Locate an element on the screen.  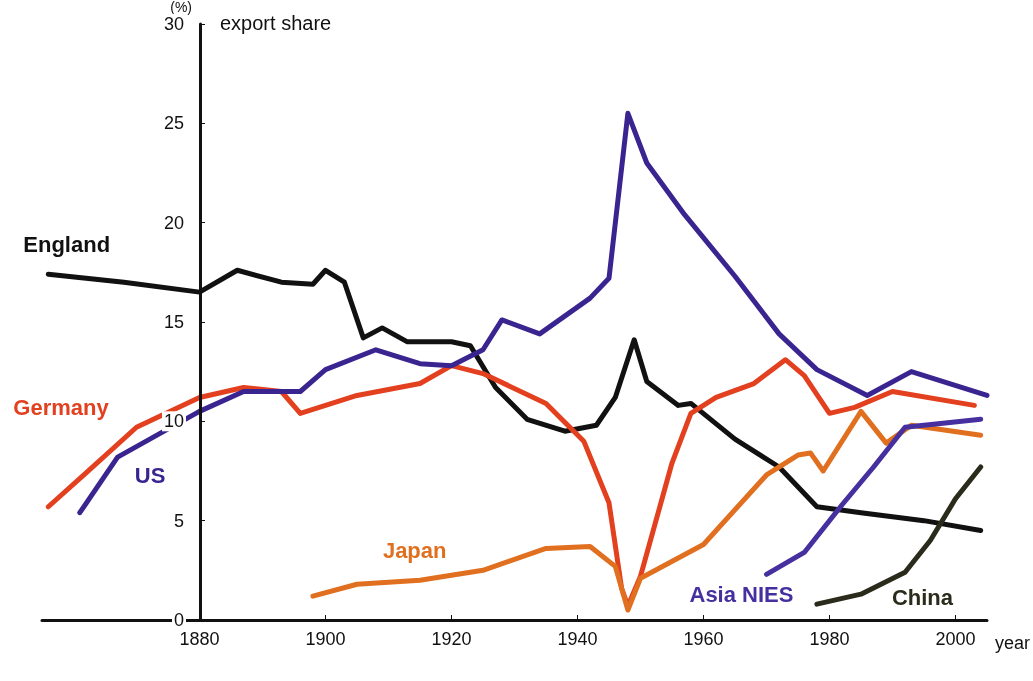
y-tick-label: 10 is located at coordinates (173, 421).